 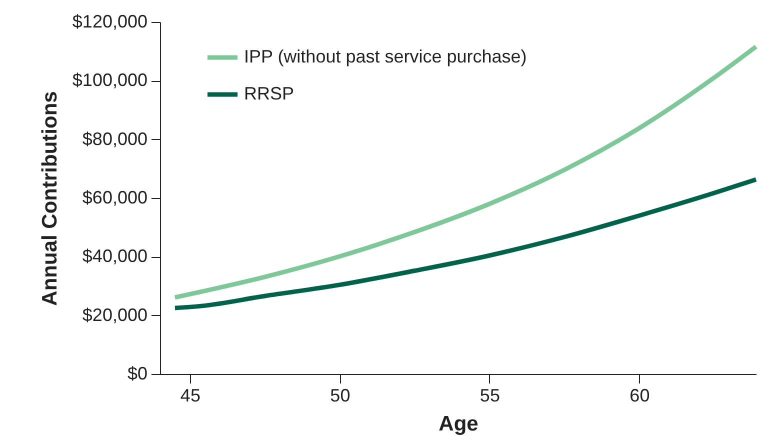 What do you see at coordinates (190, 396) in the screenshot?
I see `x-tick-label: 45` at bounding box center [190, 396].